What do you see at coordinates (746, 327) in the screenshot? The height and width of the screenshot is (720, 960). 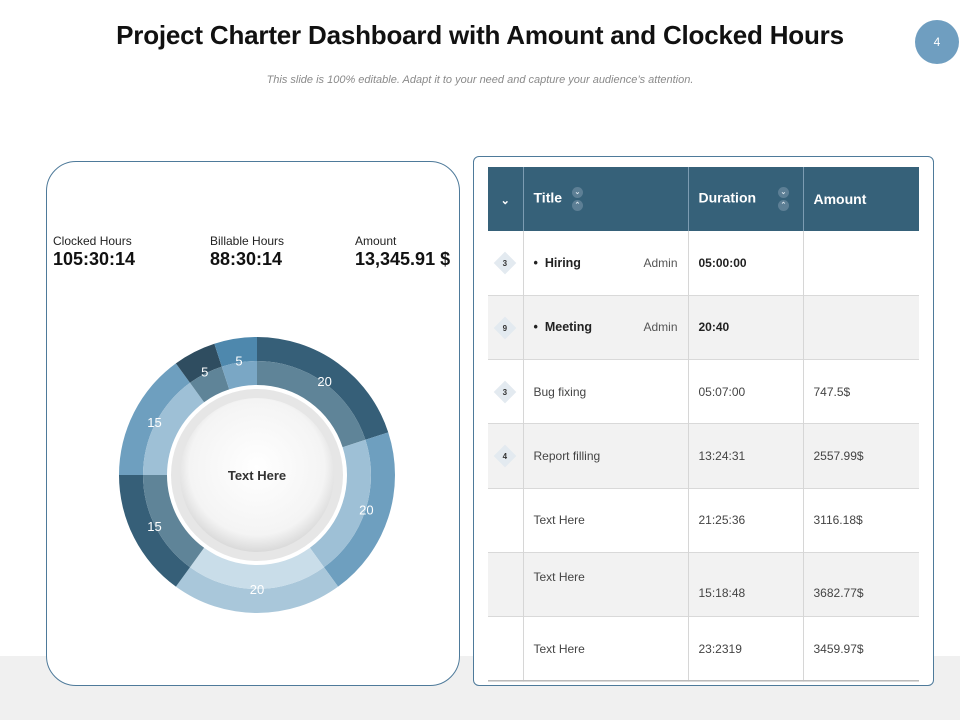 I see `duration-cell: 20:40` at bounding box center [746, 327].